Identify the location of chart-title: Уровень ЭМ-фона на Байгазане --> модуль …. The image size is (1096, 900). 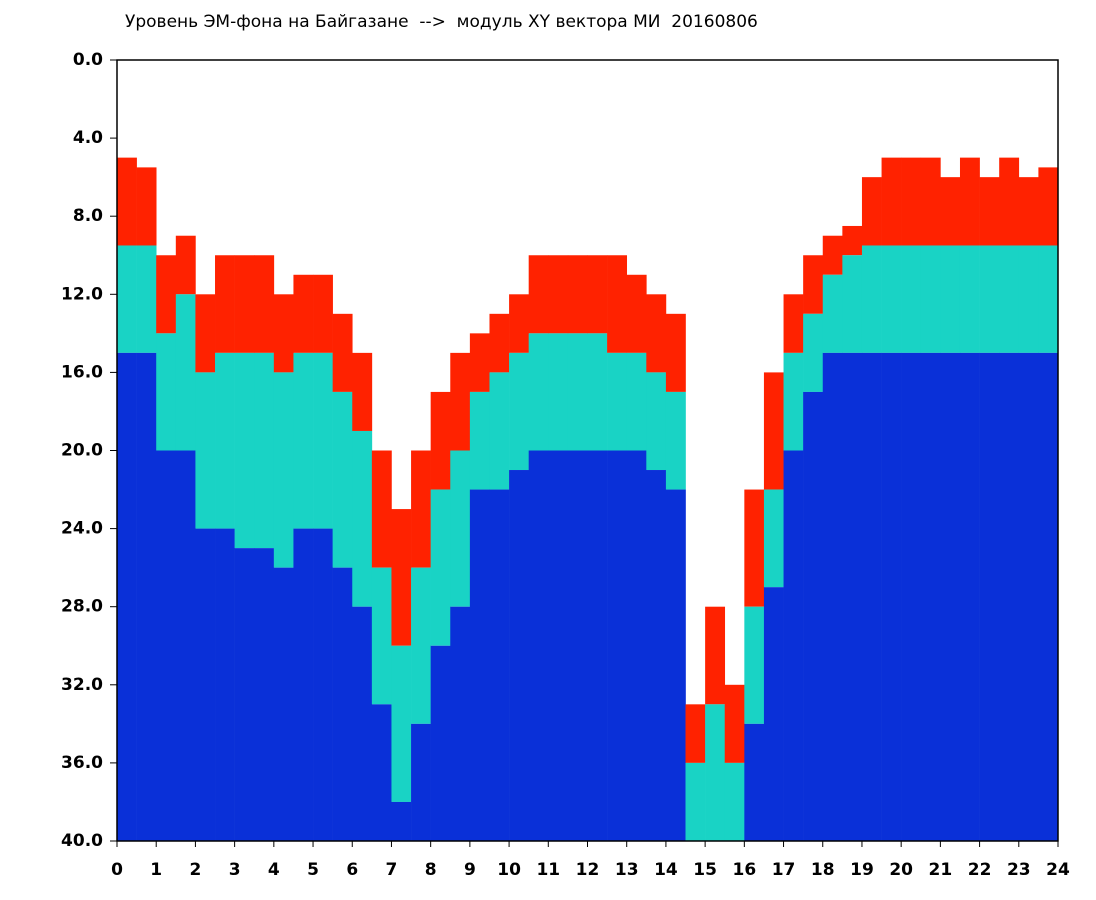
(441, 22).